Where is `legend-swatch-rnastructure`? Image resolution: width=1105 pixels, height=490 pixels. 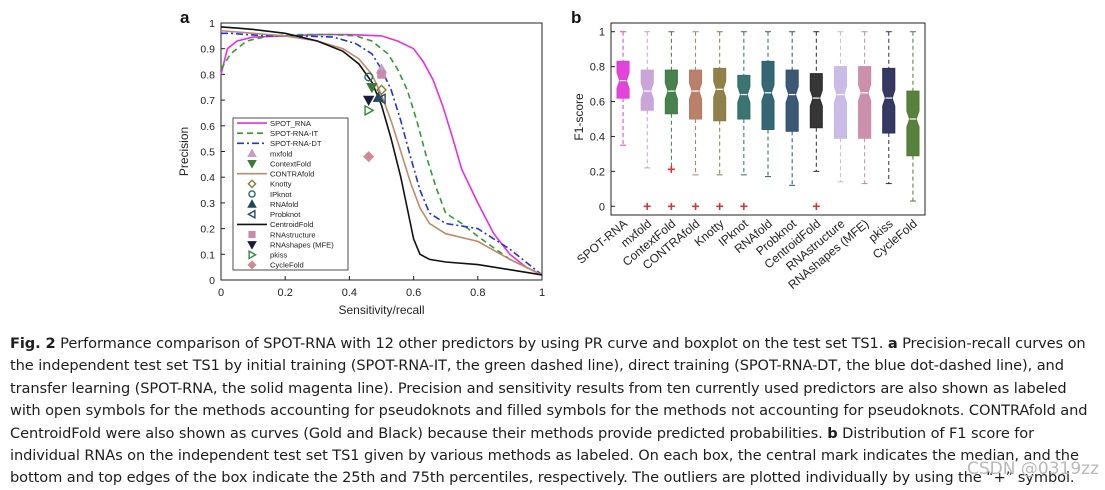
legend-swatch-rnastructure is located at coordinates (252, 234).